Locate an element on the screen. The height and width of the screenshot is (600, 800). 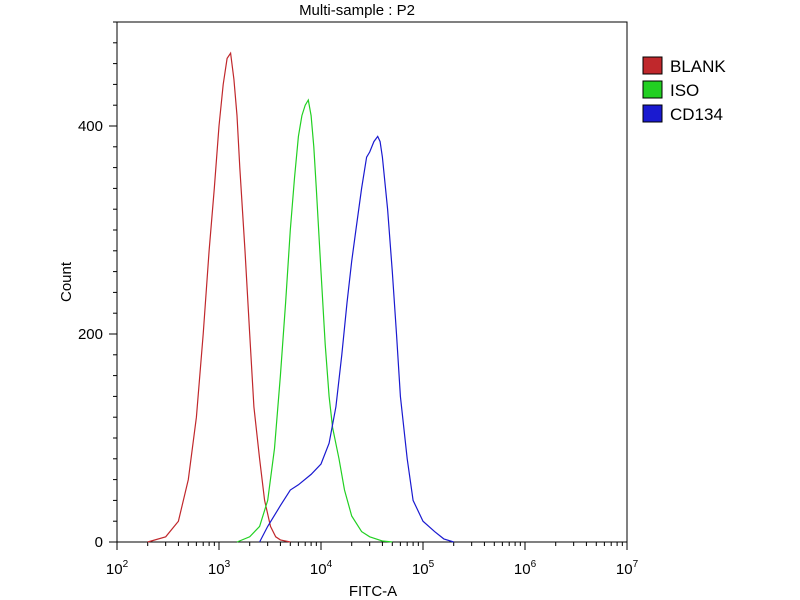
y-tick-label: 400 is located at coordinates (90, 126).